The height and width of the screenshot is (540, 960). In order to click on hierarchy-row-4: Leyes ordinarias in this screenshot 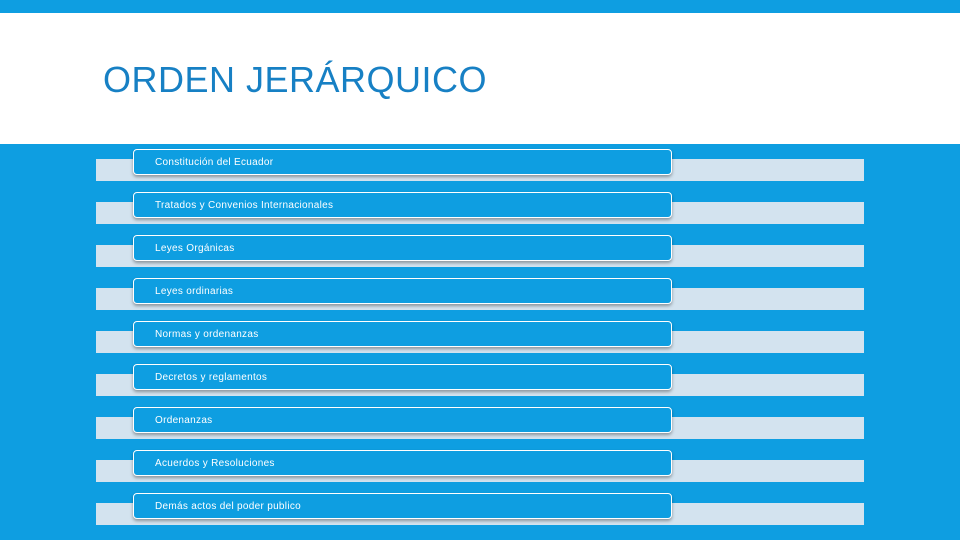, I will do `click(480, 294)`.